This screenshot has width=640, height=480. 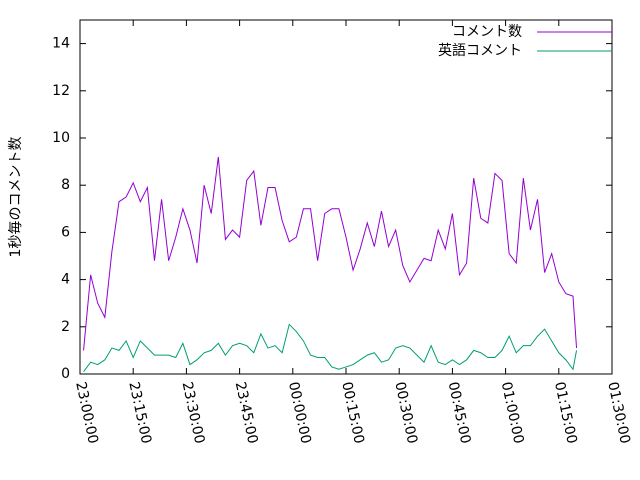 What do you see at coordinates (65, 185) in the screenshot?
I see `y-tick-label: 8` at bounding box center [65, 185].